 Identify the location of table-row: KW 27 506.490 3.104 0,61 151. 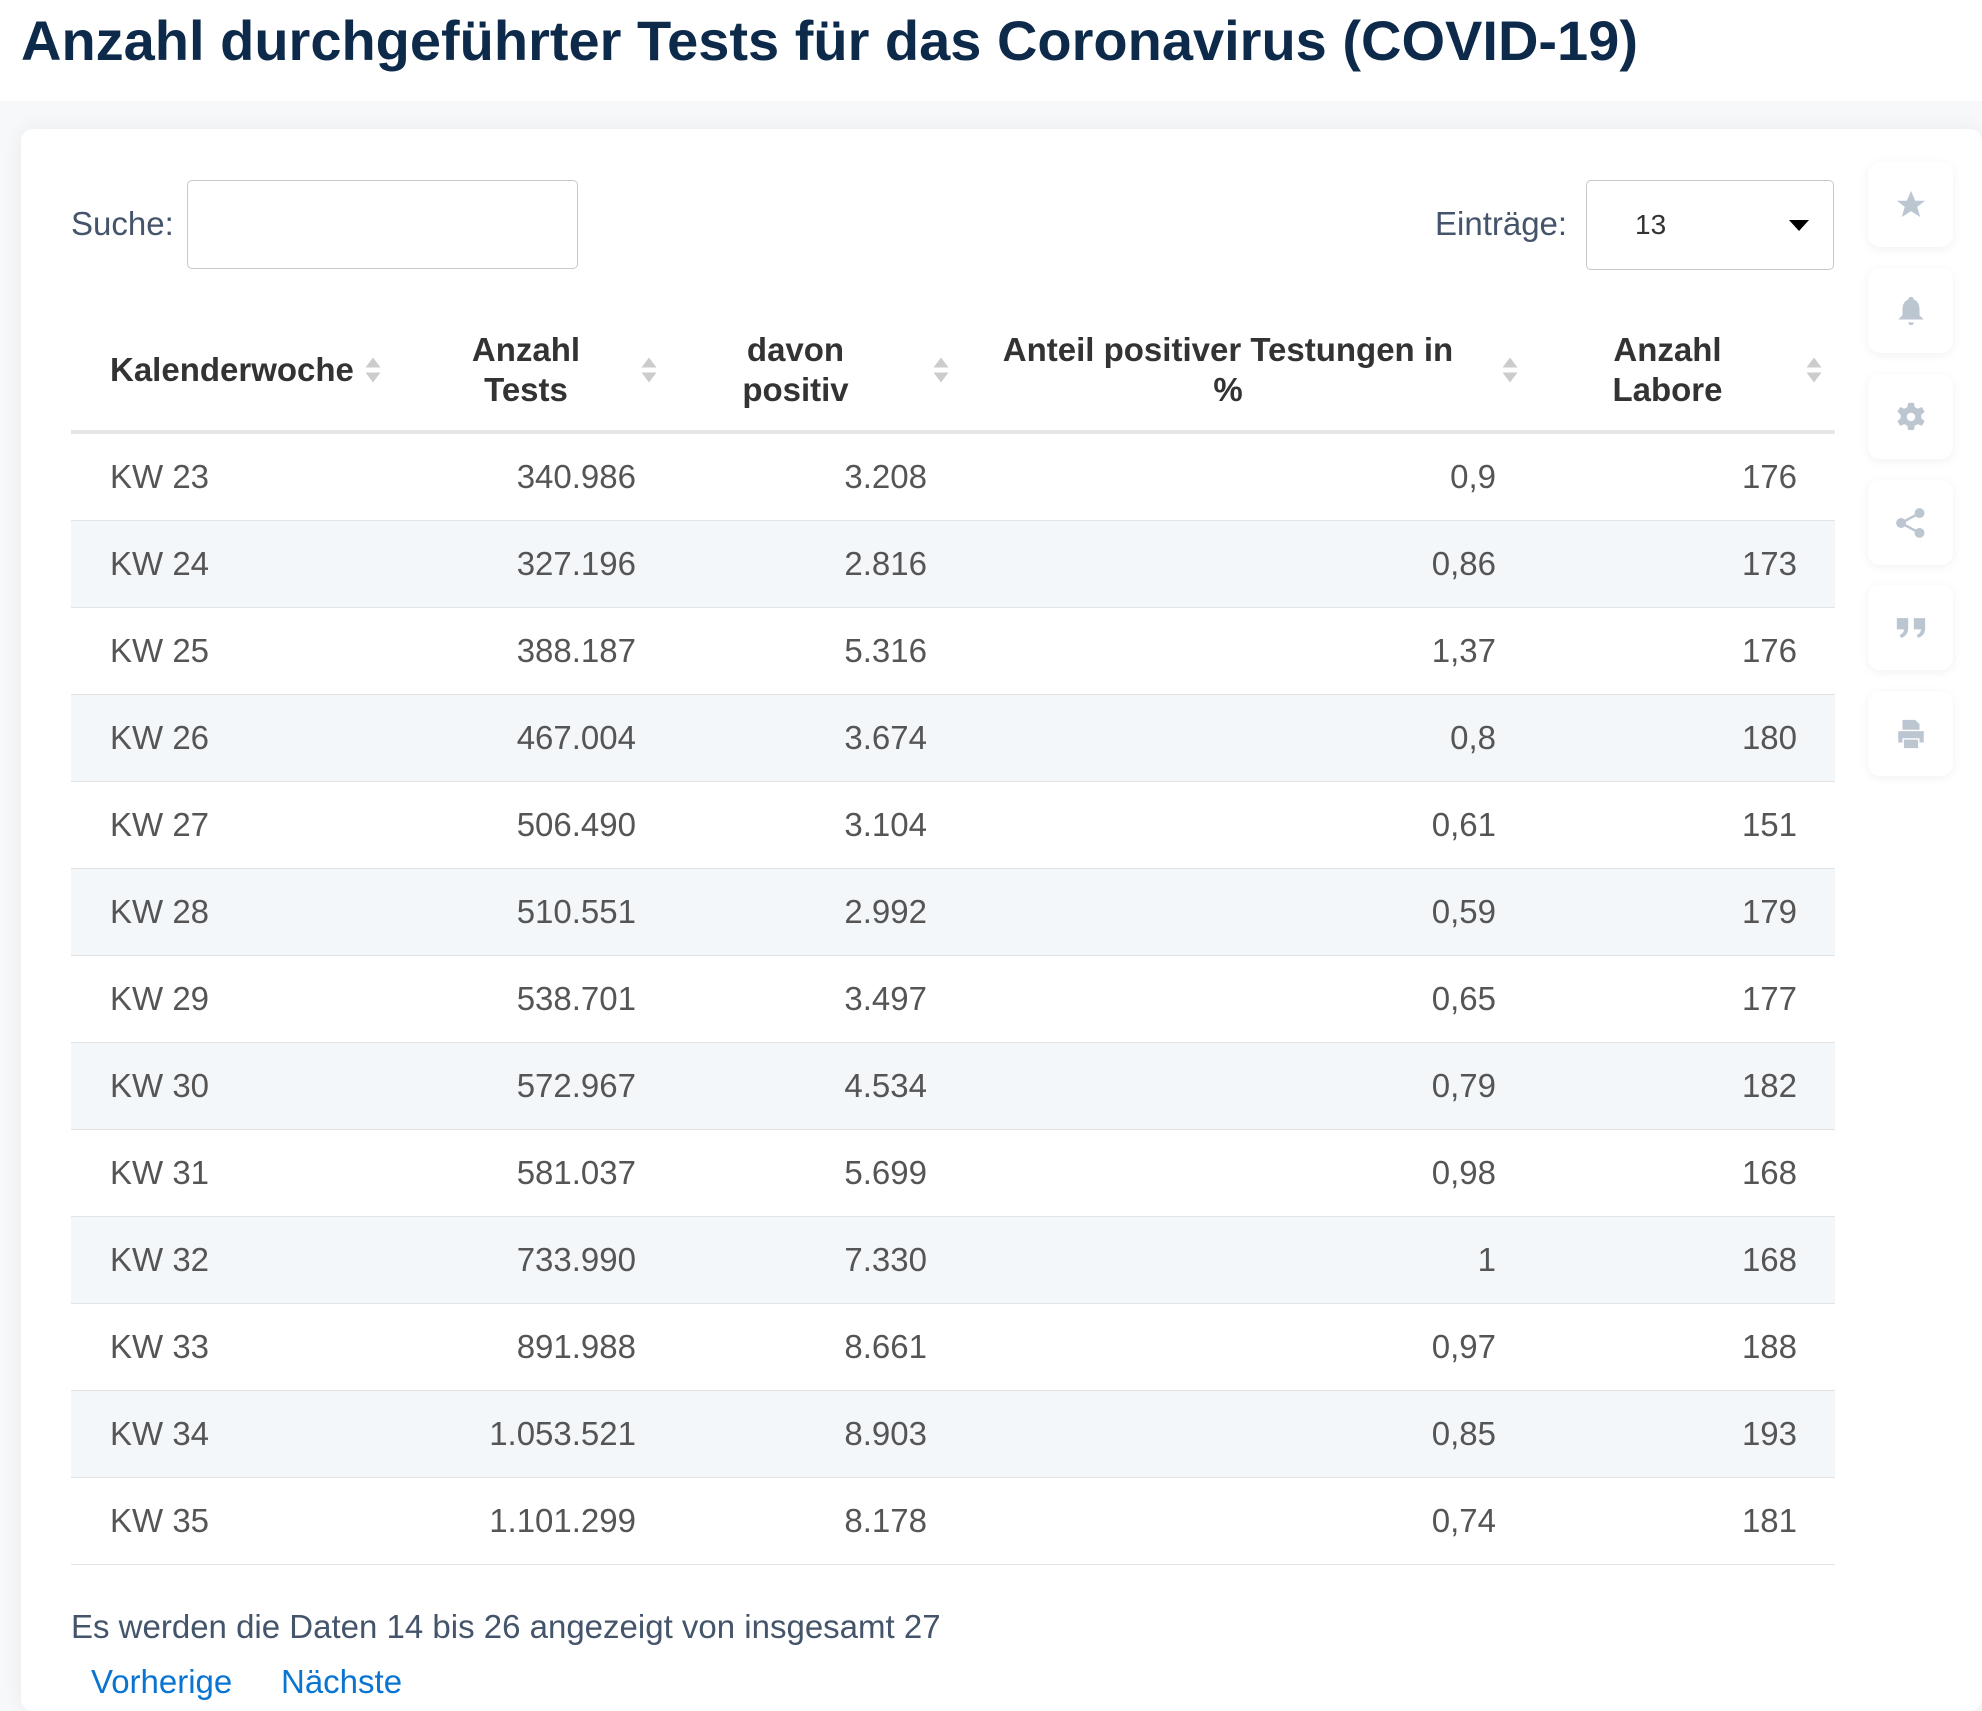
(953, 825).